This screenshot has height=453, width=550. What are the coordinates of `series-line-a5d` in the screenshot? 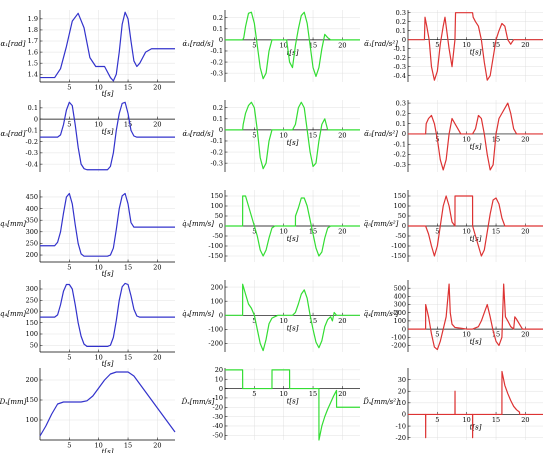 It's located at (292, 135).